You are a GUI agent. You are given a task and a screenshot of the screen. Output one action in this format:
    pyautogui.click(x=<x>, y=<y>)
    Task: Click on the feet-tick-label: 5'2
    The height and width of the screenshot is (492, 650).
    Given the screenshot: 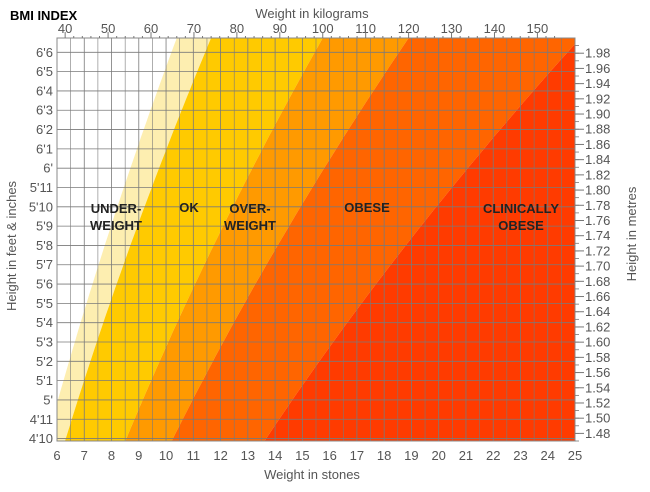 What is the action you would take?
    pyautogui.click(x=44, y=361)
    